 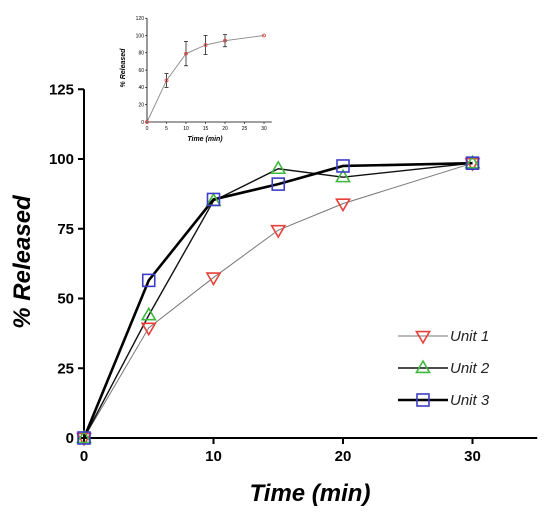 What do you see at coordinates (65, 368) in the screenshot?
I see `y-tick-label: 25` at bounding box center [65, 368].